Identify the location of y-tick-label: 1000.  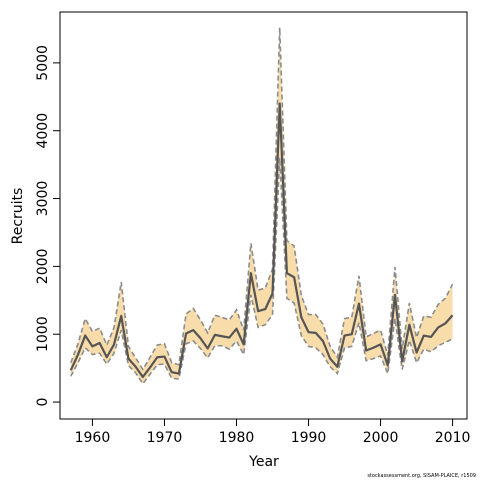
(43, 334).